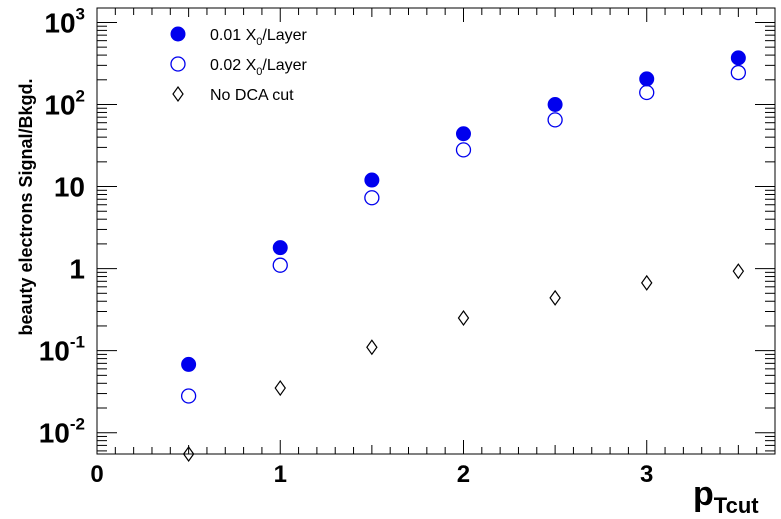  Describe the element at coordinates (252, 95) in the screenshot. I see `legend-label: No DCA cut` at that location.